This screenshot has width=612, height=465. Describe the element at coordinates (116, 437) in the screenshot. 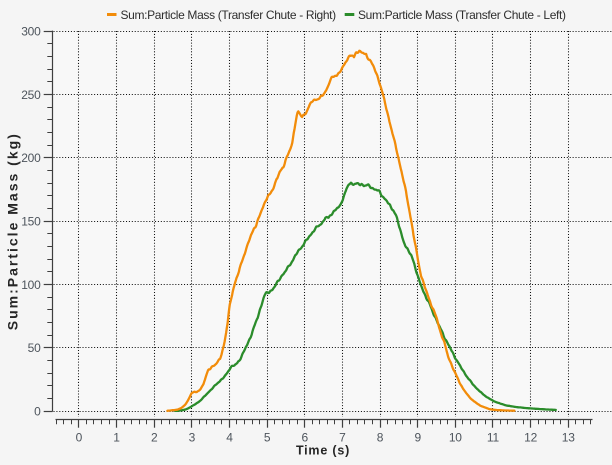

I see `svg-text: 1` at that location.